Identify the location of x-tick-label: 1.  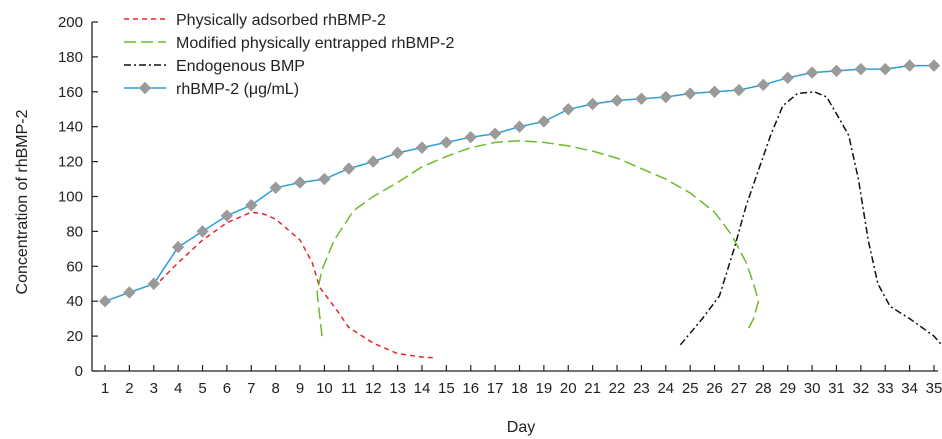
(105, 388).